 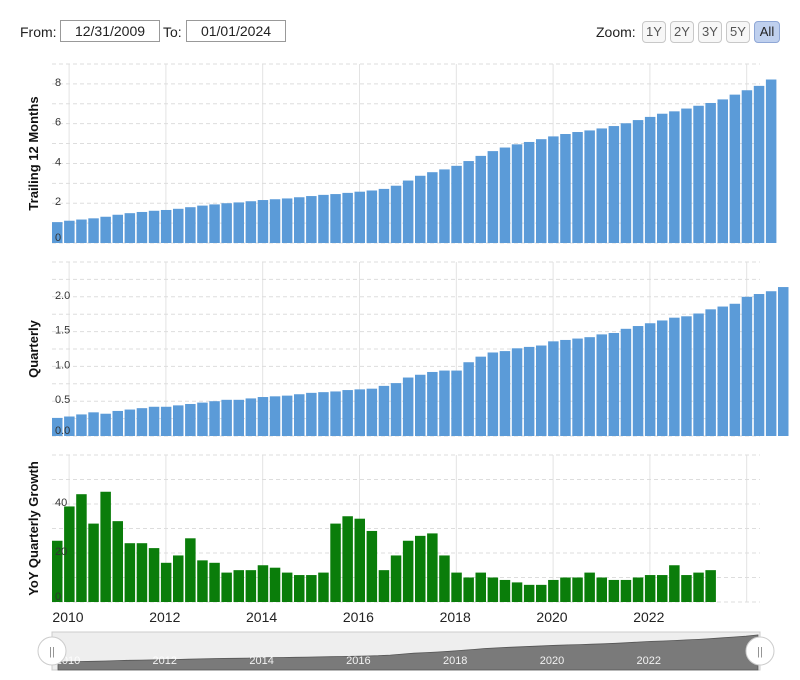 I want to click on zoom-5y-button: 5Y, so click(x=738, y=32).